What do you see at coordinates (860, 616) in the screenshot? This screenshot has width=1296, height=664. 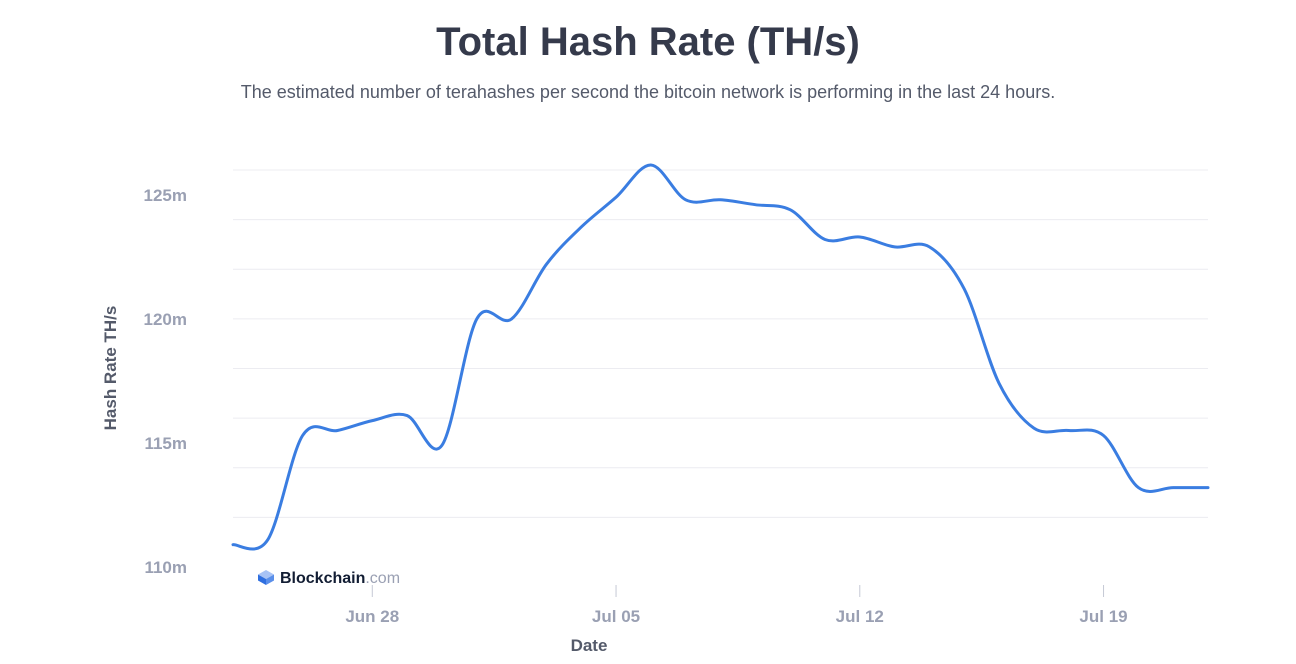 I see `x-tick-label: Jul 12` at bounding box center [860, 616].